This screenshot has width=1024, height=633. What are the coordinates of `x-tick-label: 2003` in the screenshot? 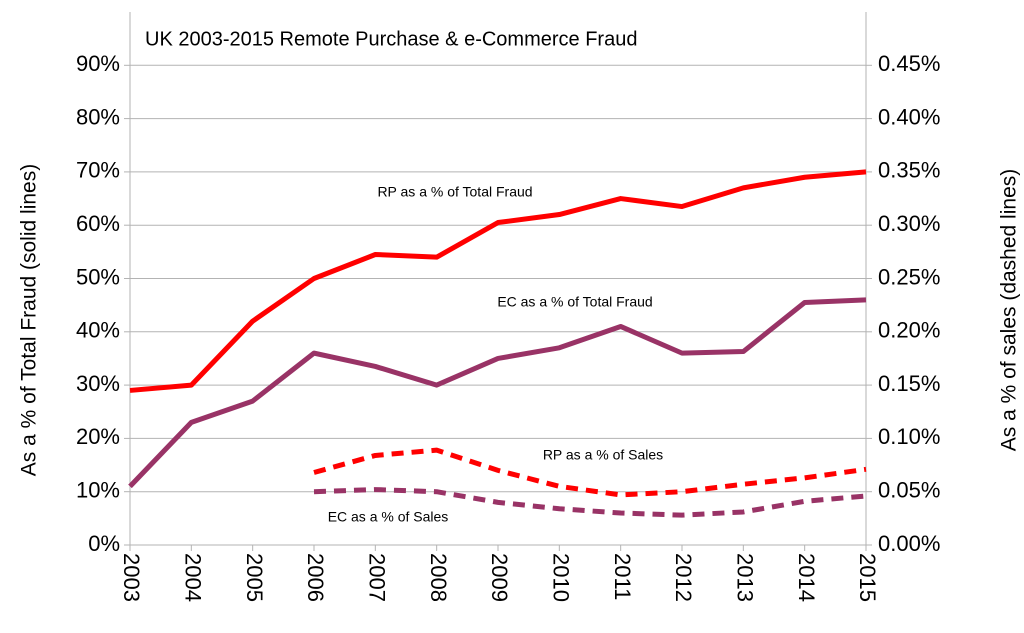 It's located at (131, 577).